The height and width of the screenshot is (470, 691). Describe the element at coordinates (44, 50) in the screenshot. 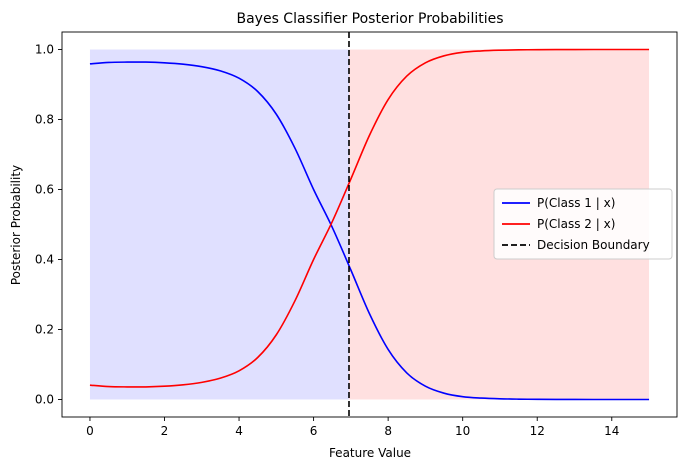

I see `y-tick-label: 1.0` at that location.